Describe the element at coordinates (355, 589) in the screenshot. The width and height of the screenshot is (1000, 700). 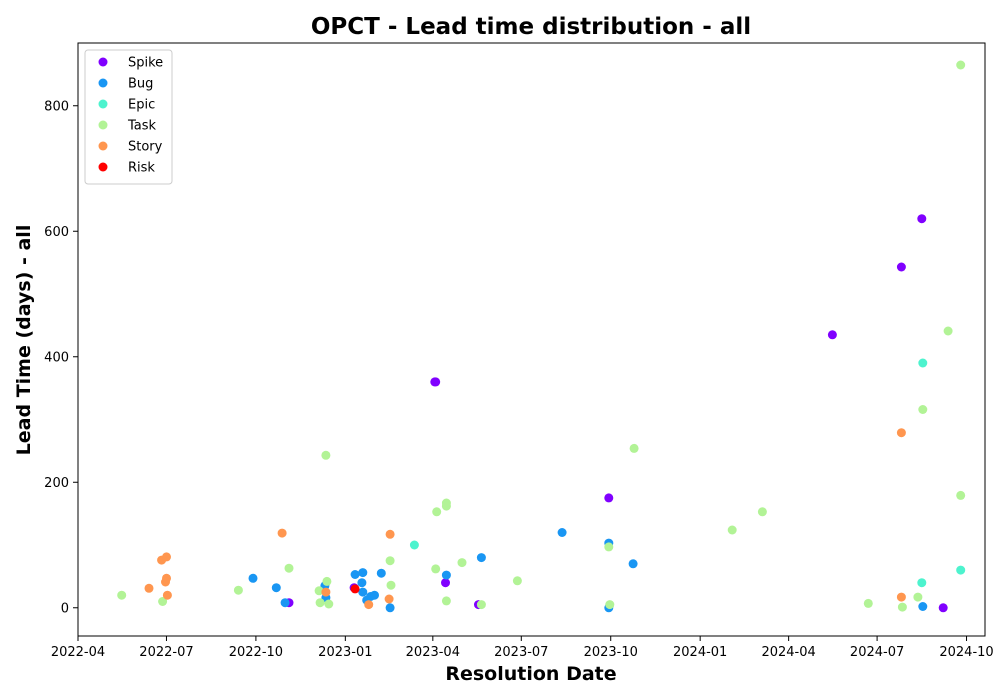
I see `series-risk` at that location.